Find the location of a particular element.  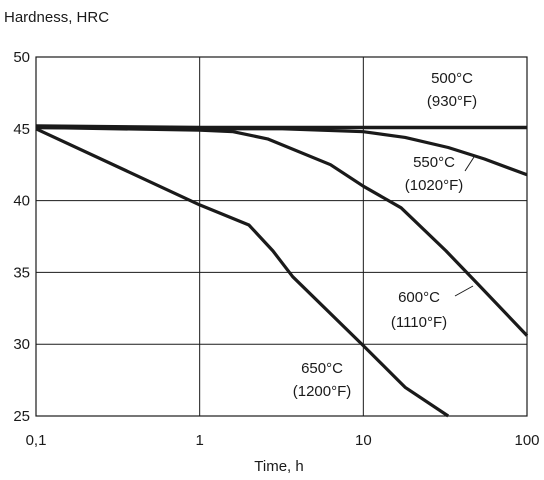

y-tick-label: 25 is located at coordinates (21, 416).